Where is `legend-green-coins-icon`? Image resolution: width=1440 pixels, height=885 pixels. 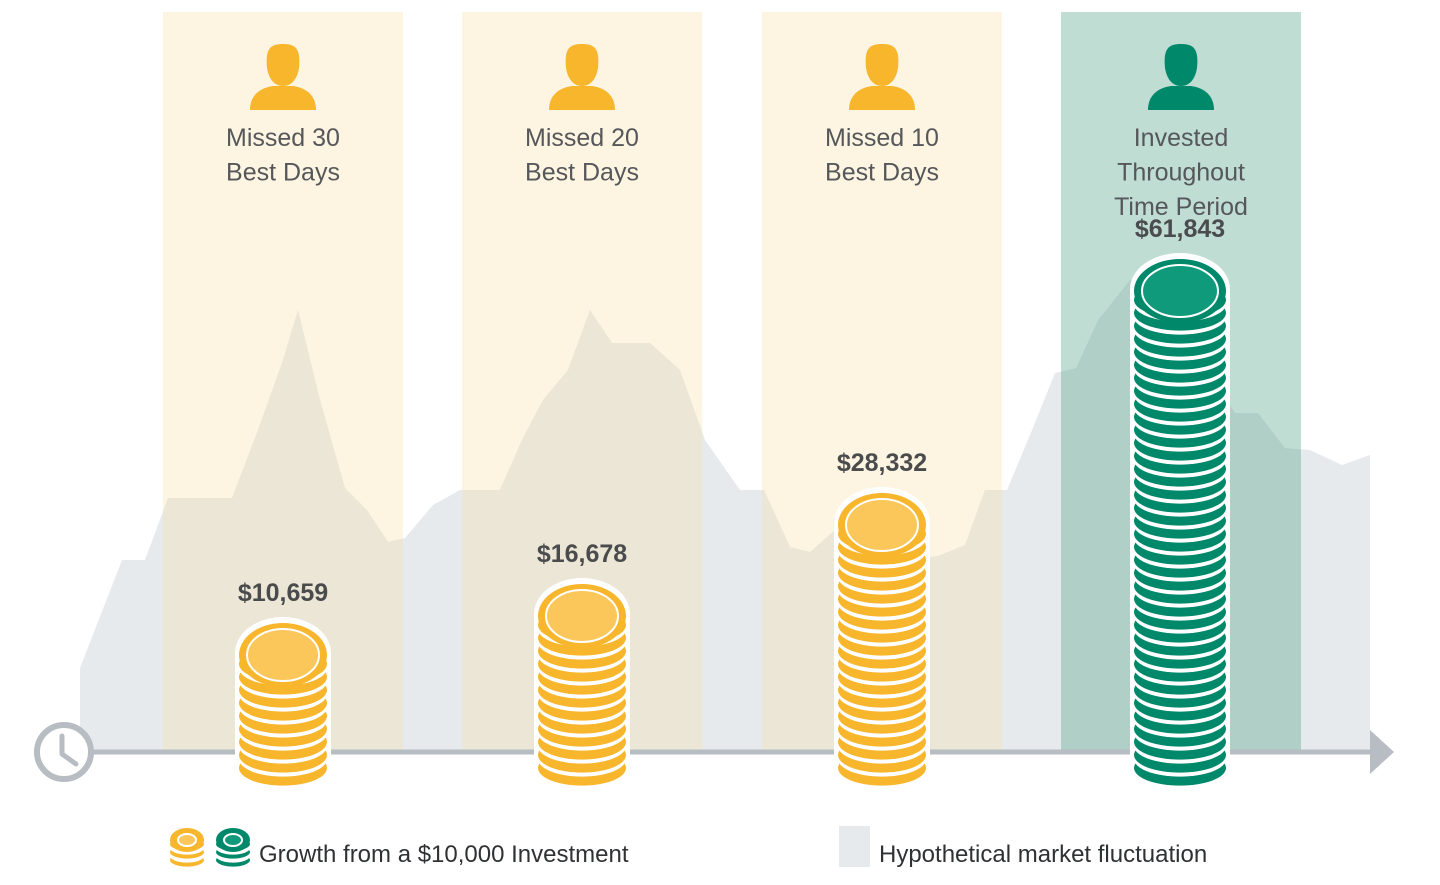
legend-green-coins-icon is located at coordinates (233, 847).